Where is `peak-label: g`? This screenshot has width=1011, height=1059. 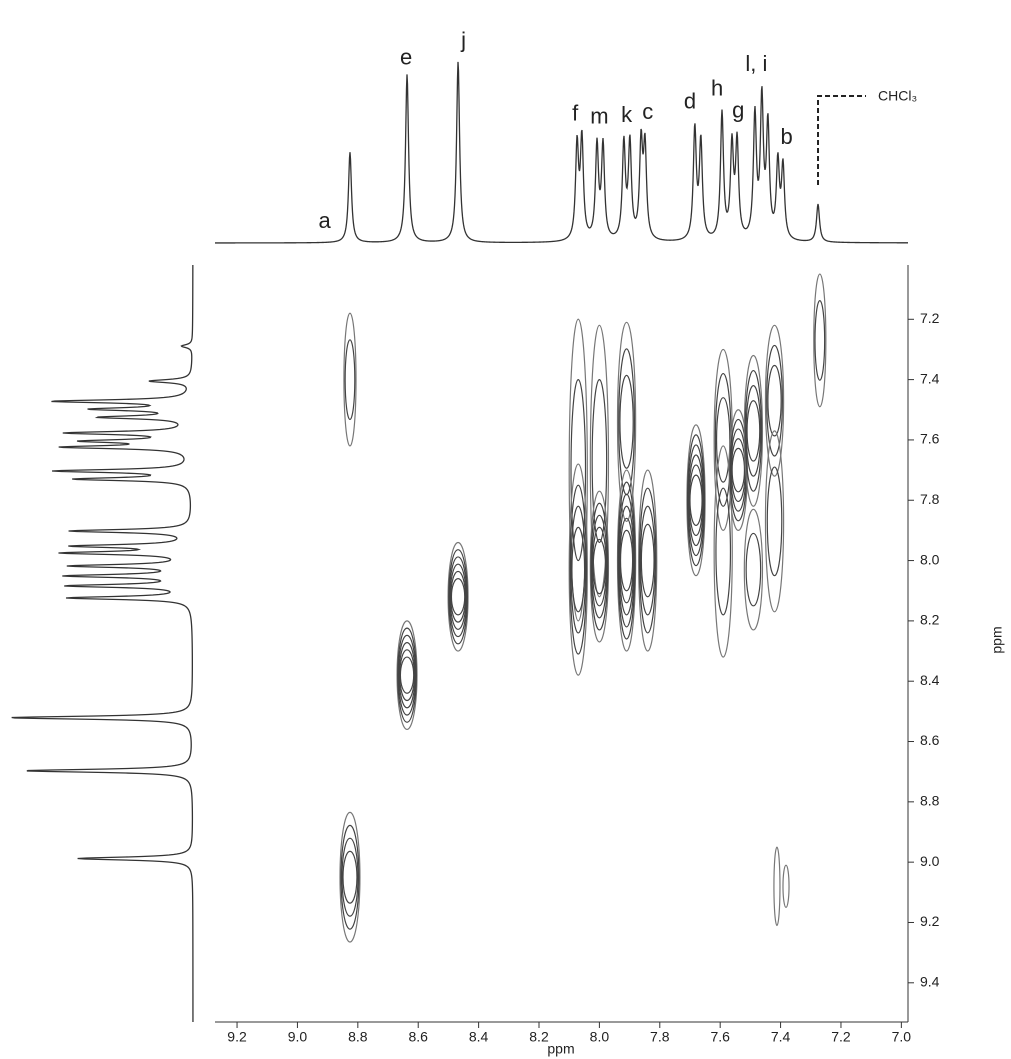
peak-label: g is located at coordinates (738, 110).